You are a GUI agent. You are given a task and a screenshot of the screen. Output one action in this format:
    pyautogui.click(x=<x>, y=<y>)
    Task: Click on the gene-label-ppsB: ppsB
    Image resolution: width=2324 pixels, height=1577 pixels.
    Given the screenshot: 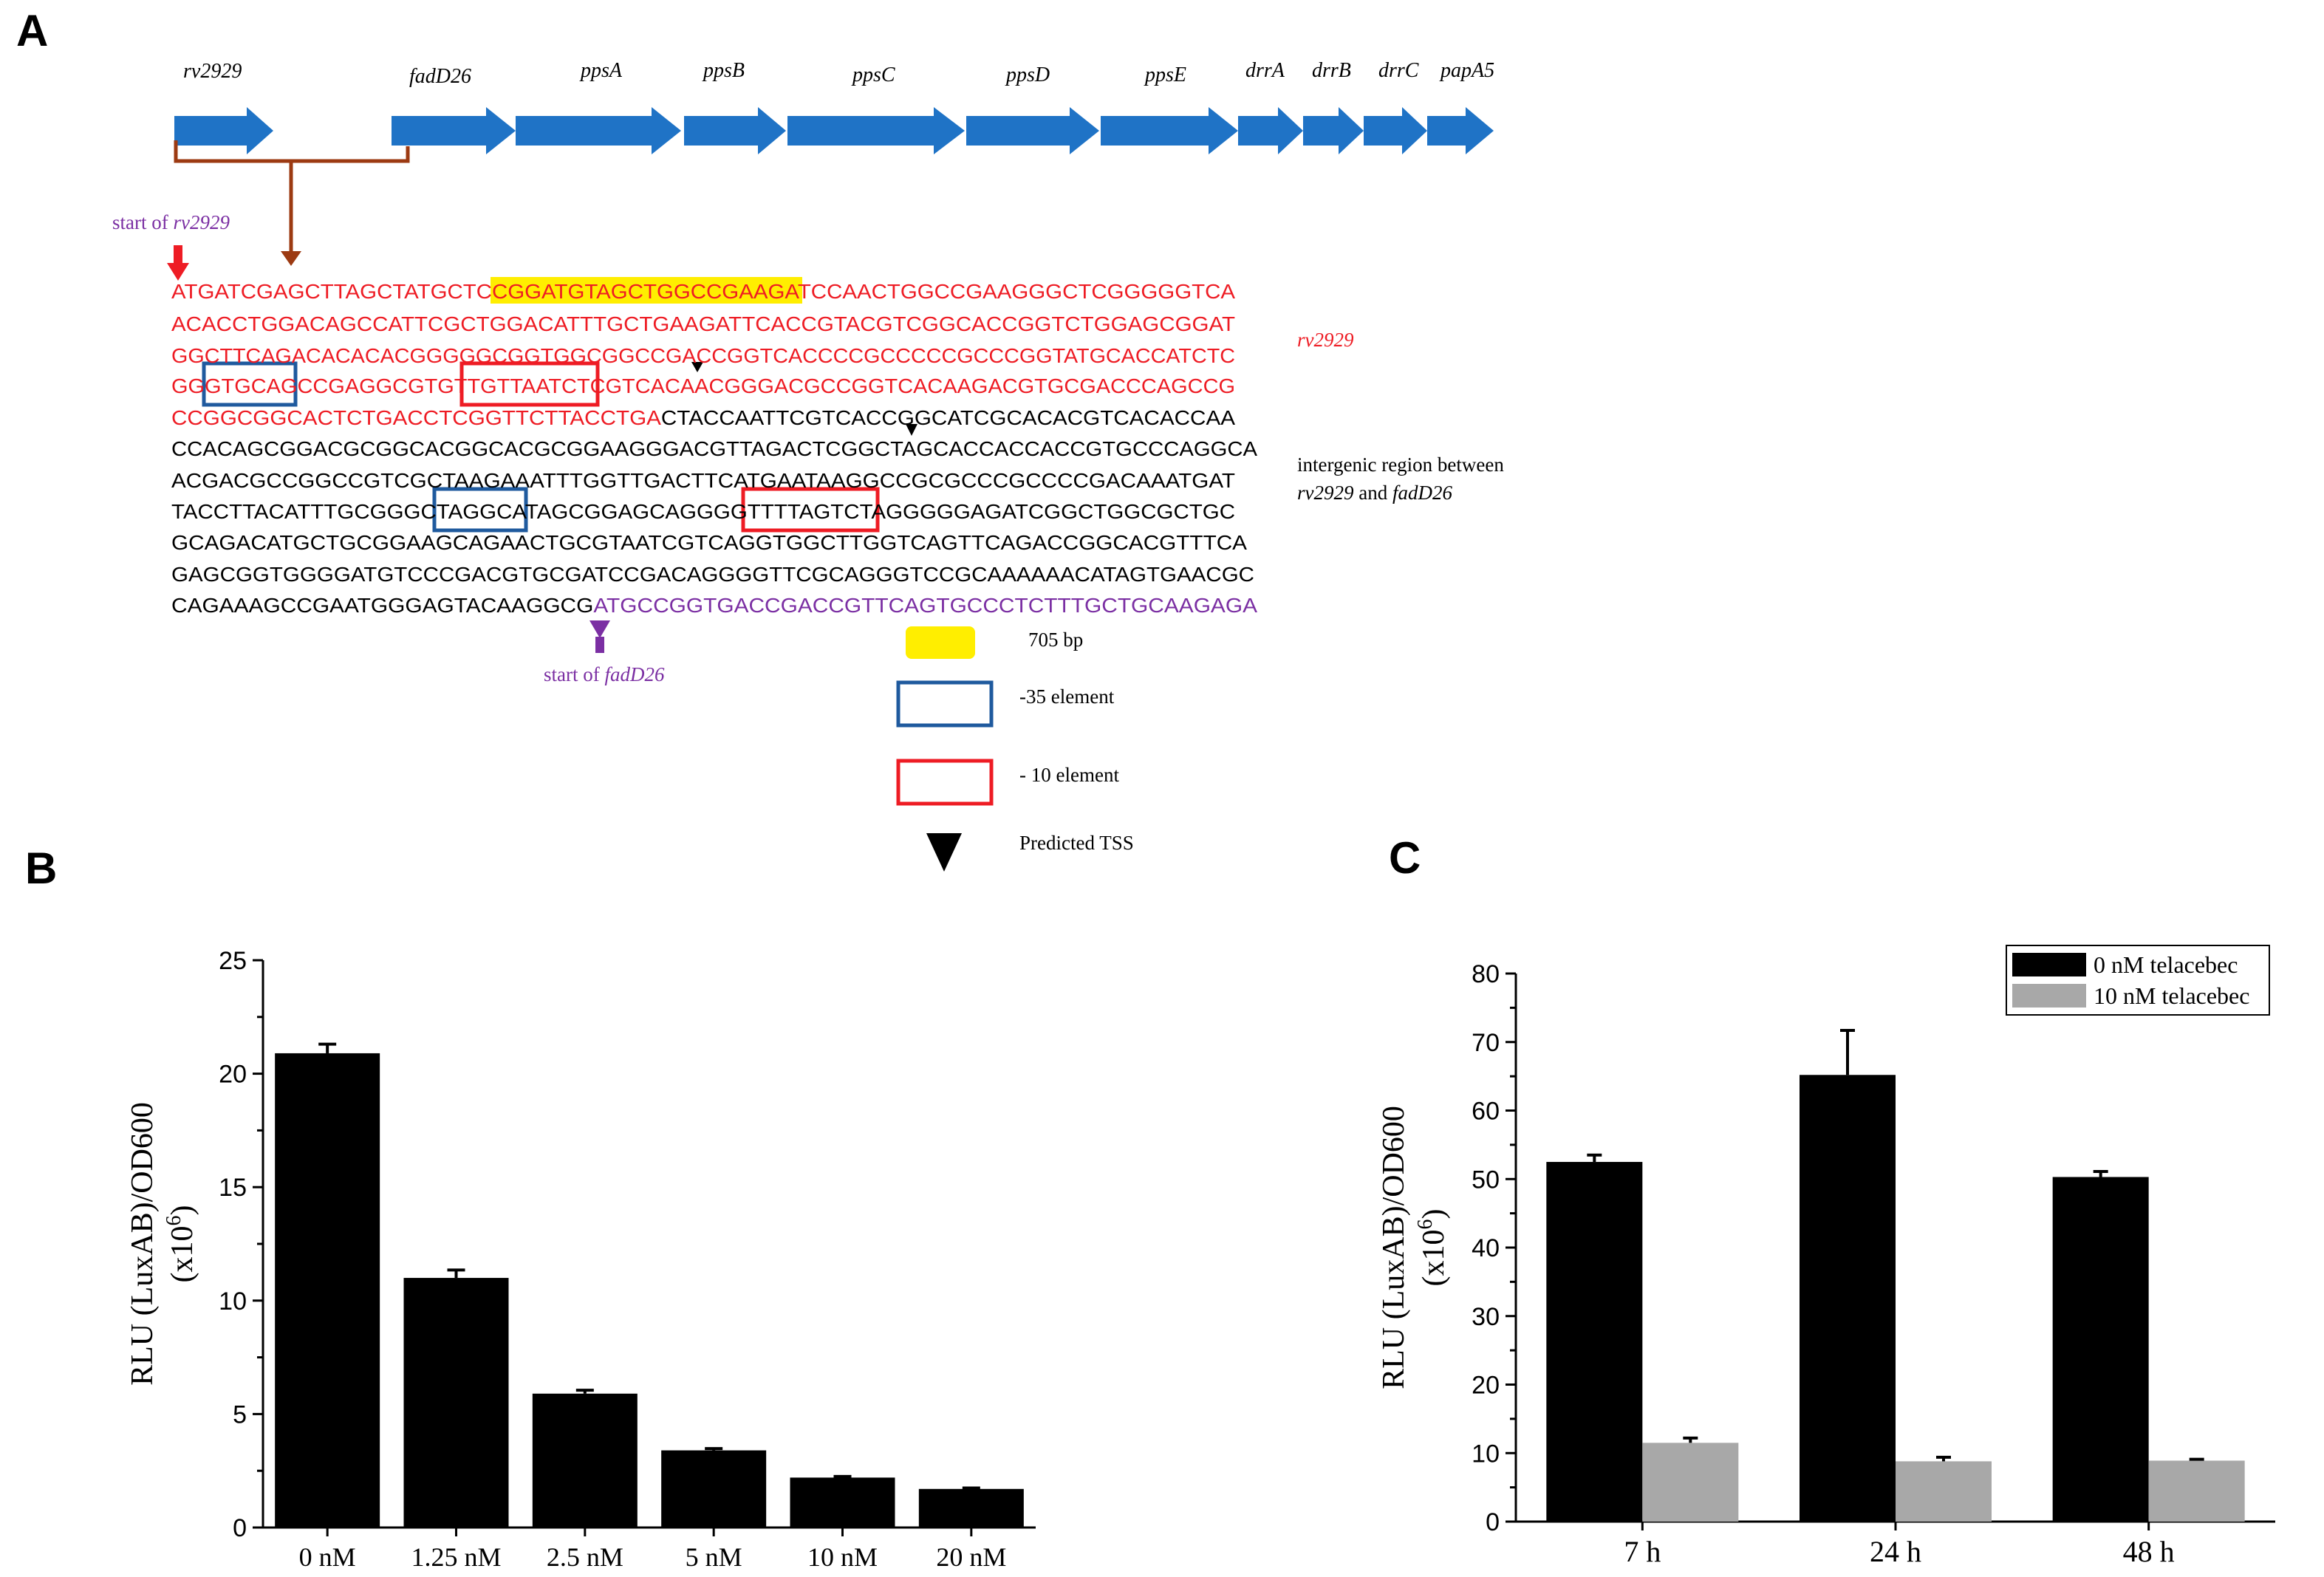 What is the action you would take?
    pyautogui.click(x=723, y=70)
    